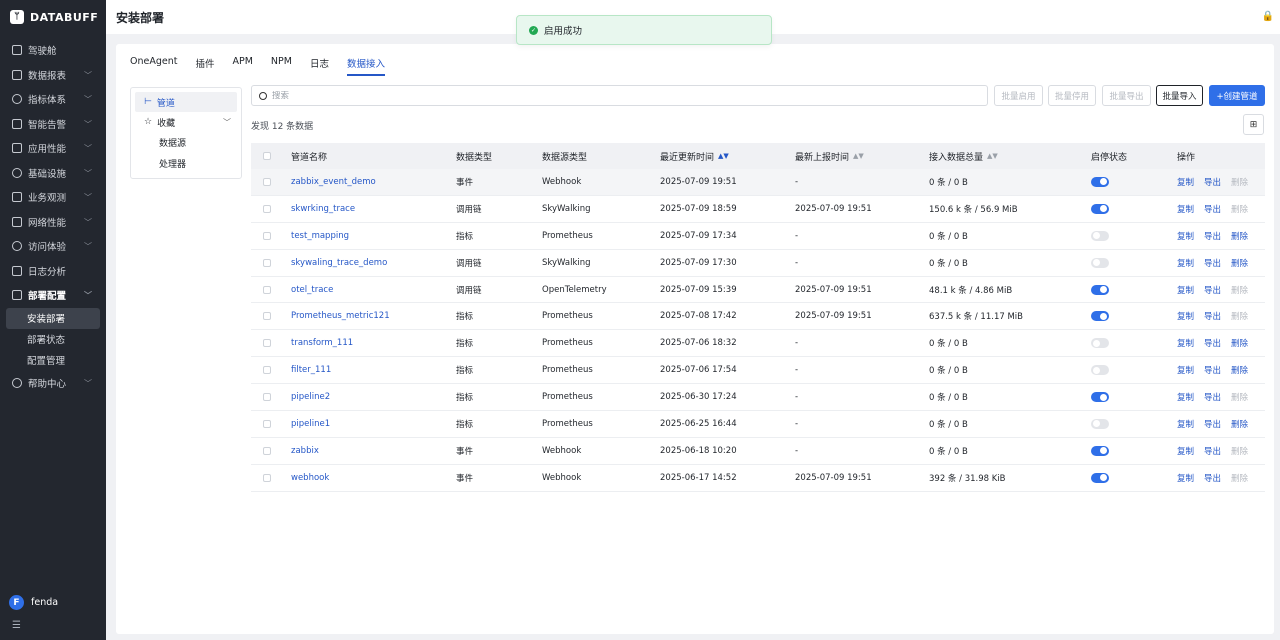 The width and height of the screenshot is (1280, 640). I want to click on batch-disable-button: 批量停用, so click(1072, 95).